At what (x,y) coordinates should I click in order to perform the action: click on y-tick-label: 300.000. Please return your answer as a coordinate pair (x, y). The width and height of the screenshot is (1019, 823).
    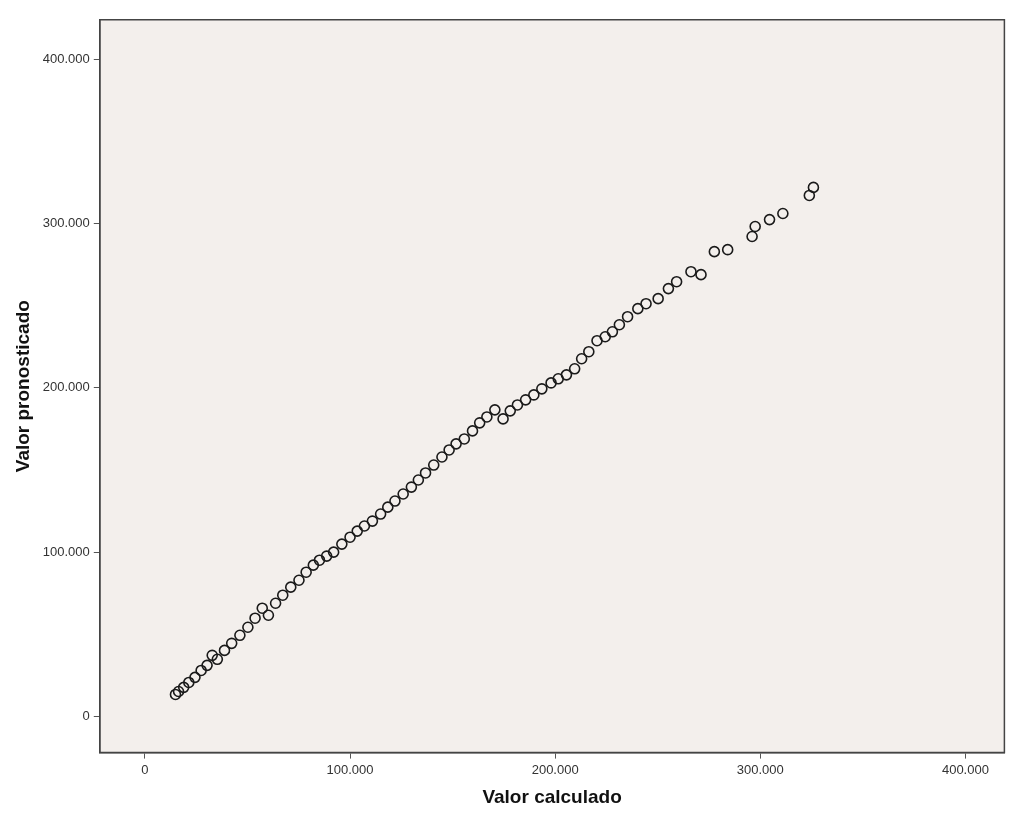
    Looking at the image, I should click on (66, 223).